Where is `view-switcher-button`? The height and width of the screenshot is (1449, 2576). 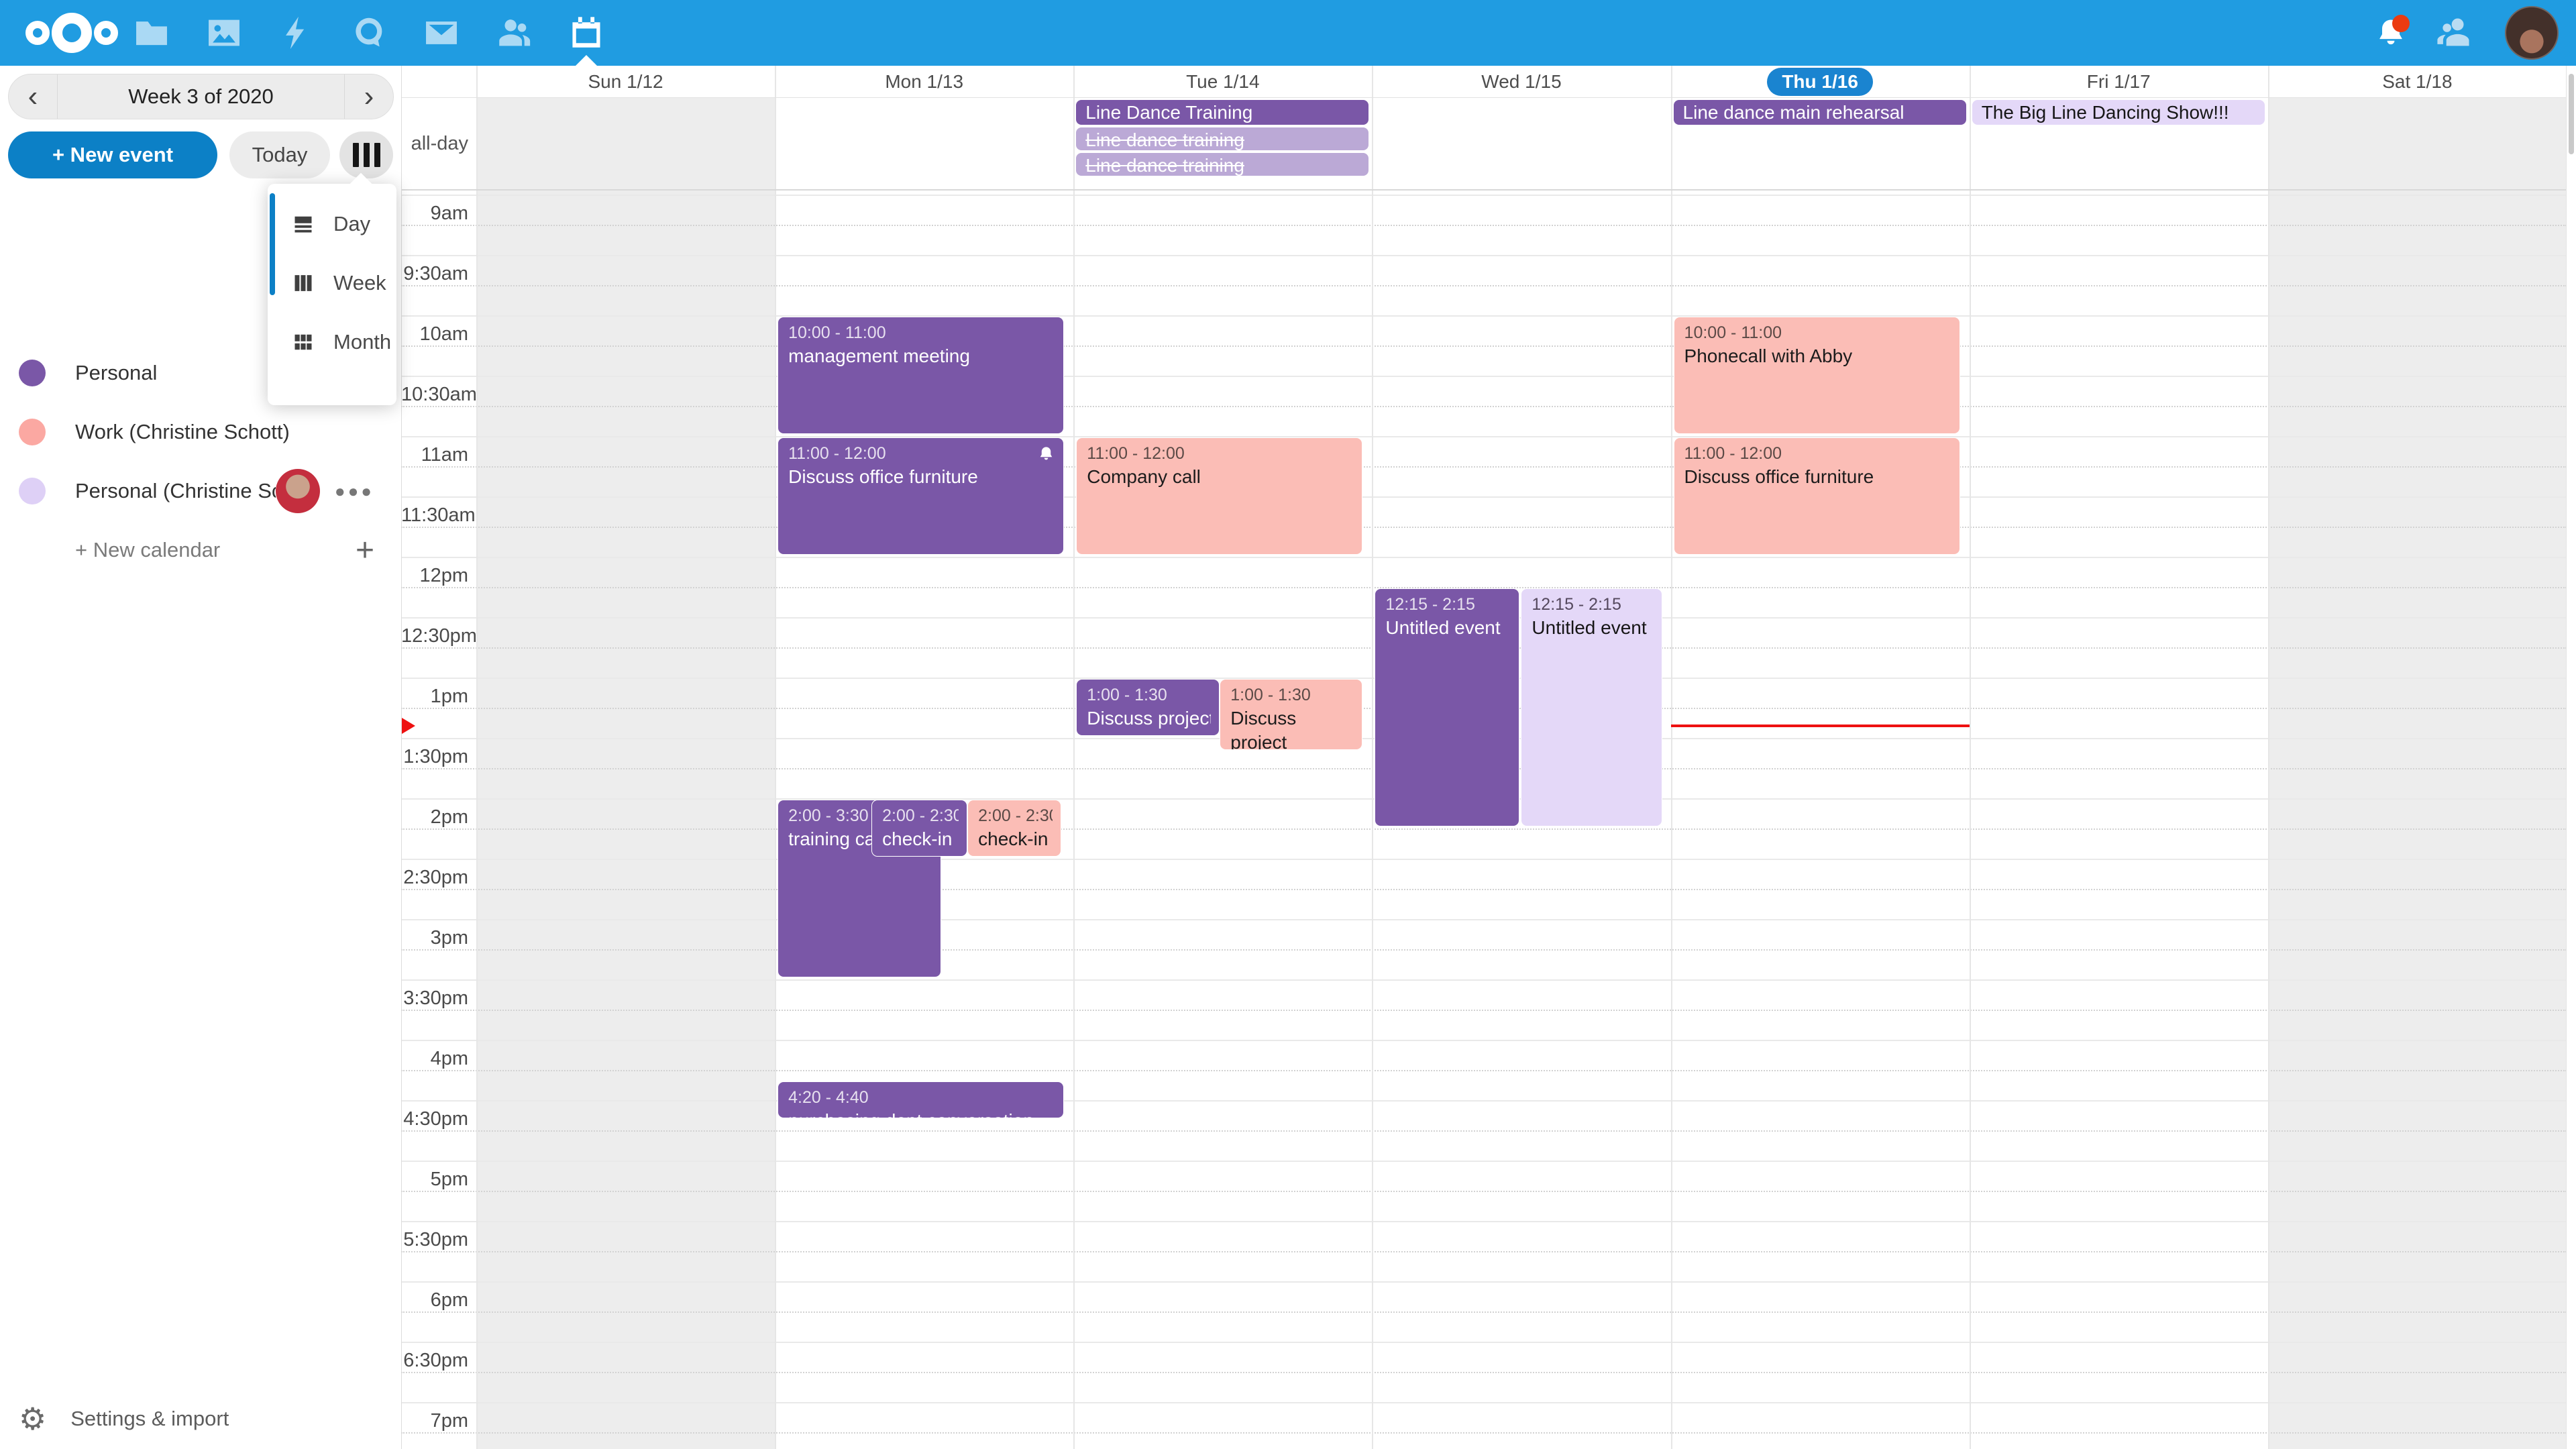
view-switcher-button is located at coordinates (366, 154).